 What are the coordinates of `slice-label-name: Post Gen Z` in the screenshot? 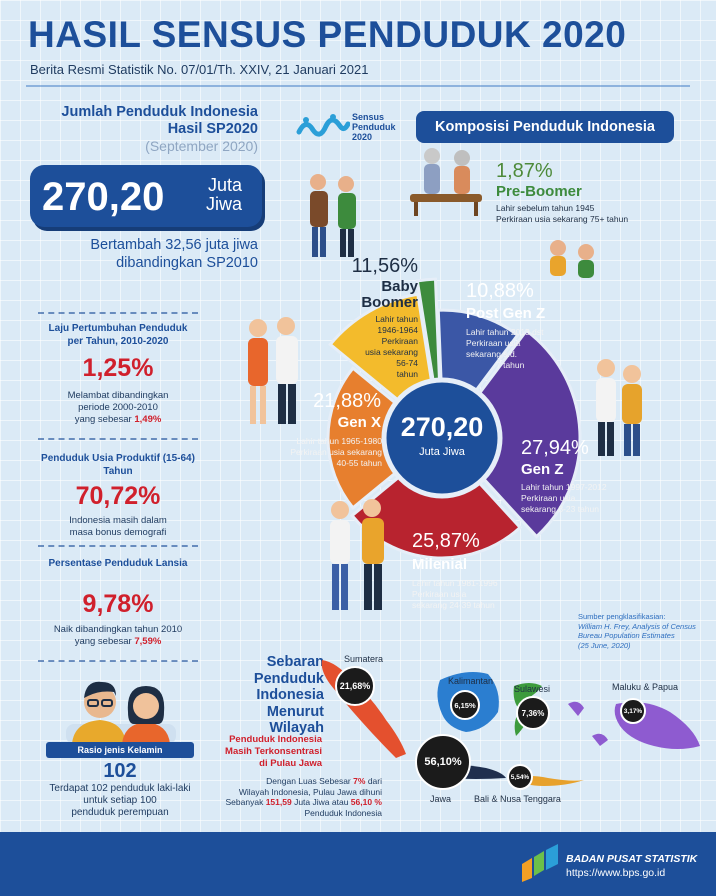 It's located at (506, 313).